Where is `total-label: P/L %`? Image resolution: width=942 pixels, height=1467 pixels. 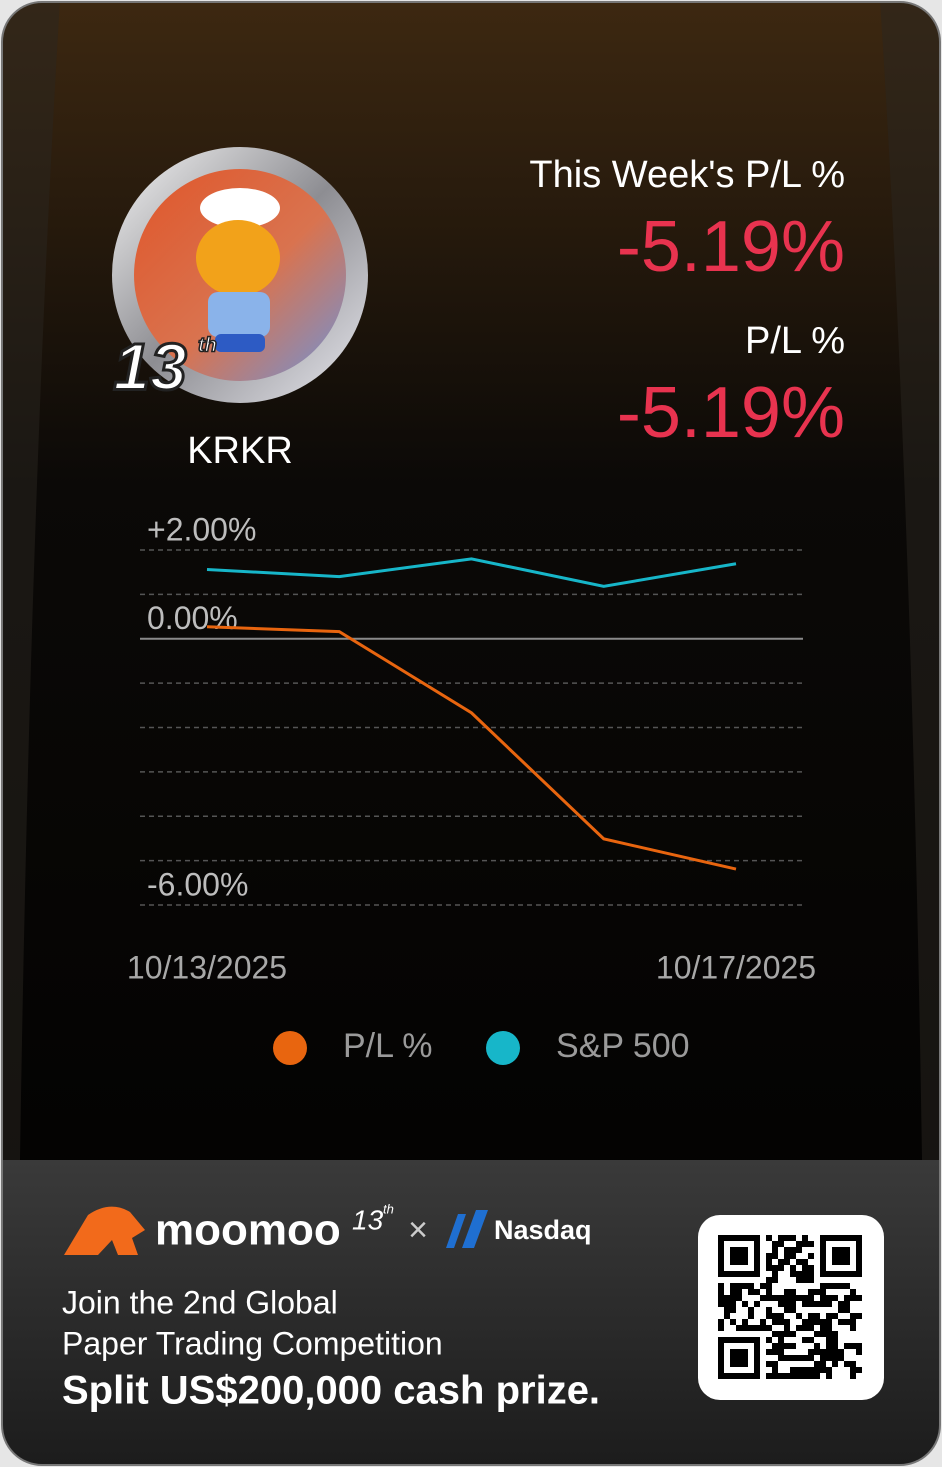
total-label: P/L % is located at coordinates (795, 341).